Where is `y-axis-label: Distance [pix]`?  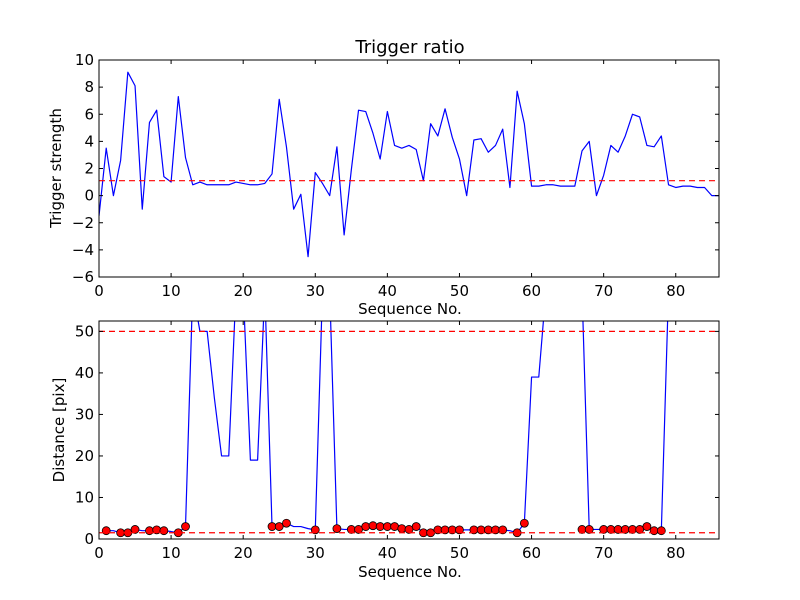
y-axis-label: Distance [pix] is located at coordinates (59, 430).